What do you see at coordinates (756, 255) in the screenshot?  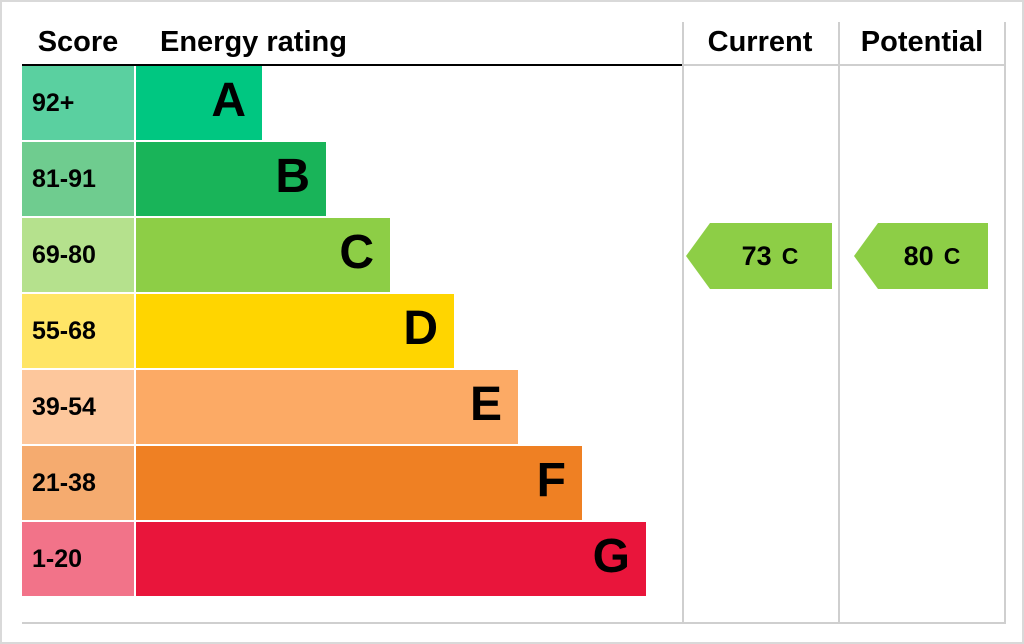 I see `current-rating-value: 73` at bounding box center [756, 255].